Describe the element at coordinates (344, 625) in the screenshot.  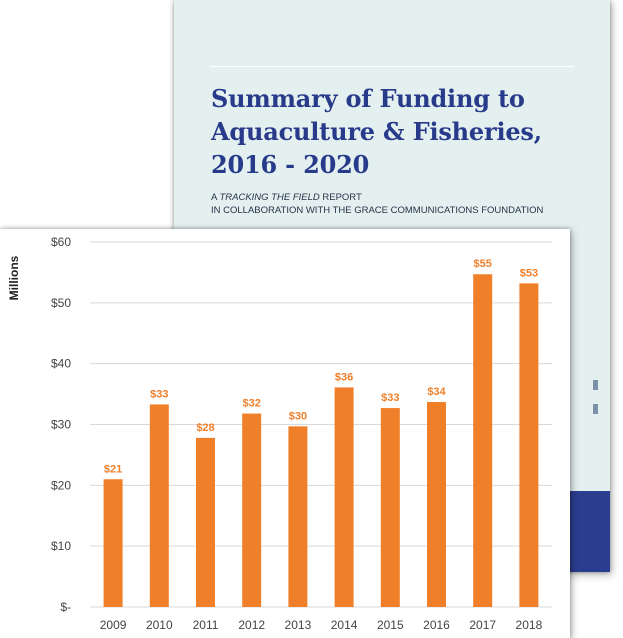
I see `x-tick-label: 2014` at that location.